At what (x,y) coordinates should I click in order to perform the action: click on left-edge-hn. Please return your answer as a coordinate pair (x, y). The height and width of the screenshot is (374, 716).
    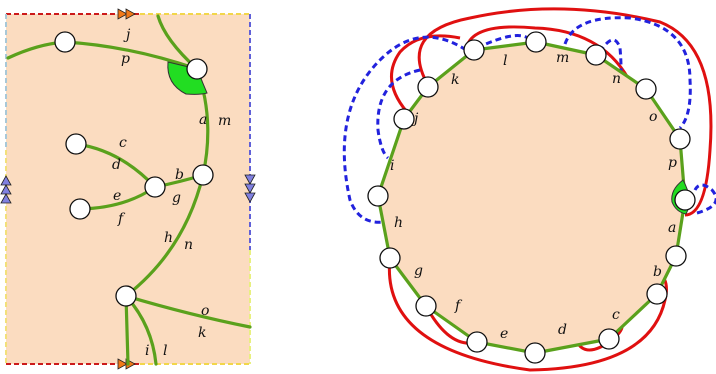
    Looking at the image, I should click on (164, 235).